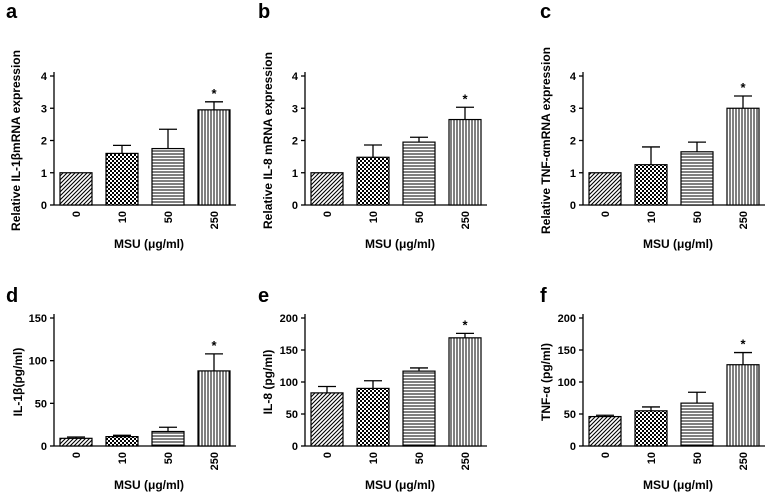 This screenshot has width=778, height=498. Describe the element at coordinates (546, 382) in the screenshot. I see `y-axis-label: TNF-α (pg/ml)` at that location.